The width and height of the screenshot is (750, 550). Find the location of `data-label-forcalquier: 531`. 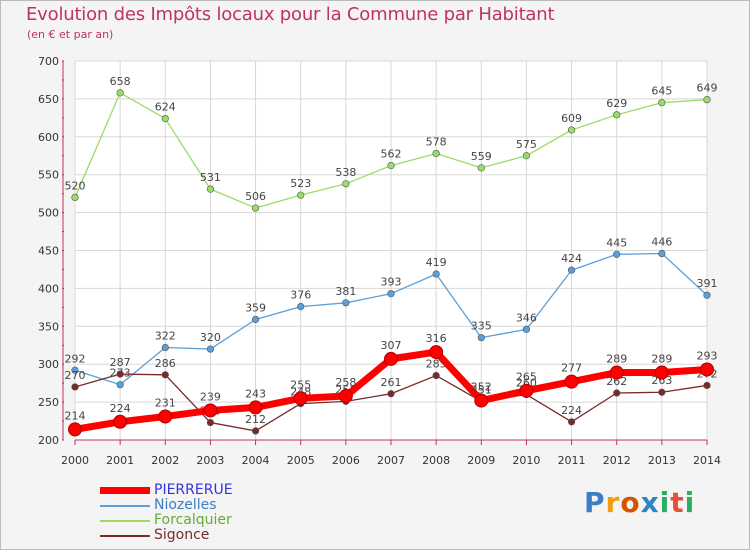

data-label-forcalquier: 531 is located at coordinates (210, 177).